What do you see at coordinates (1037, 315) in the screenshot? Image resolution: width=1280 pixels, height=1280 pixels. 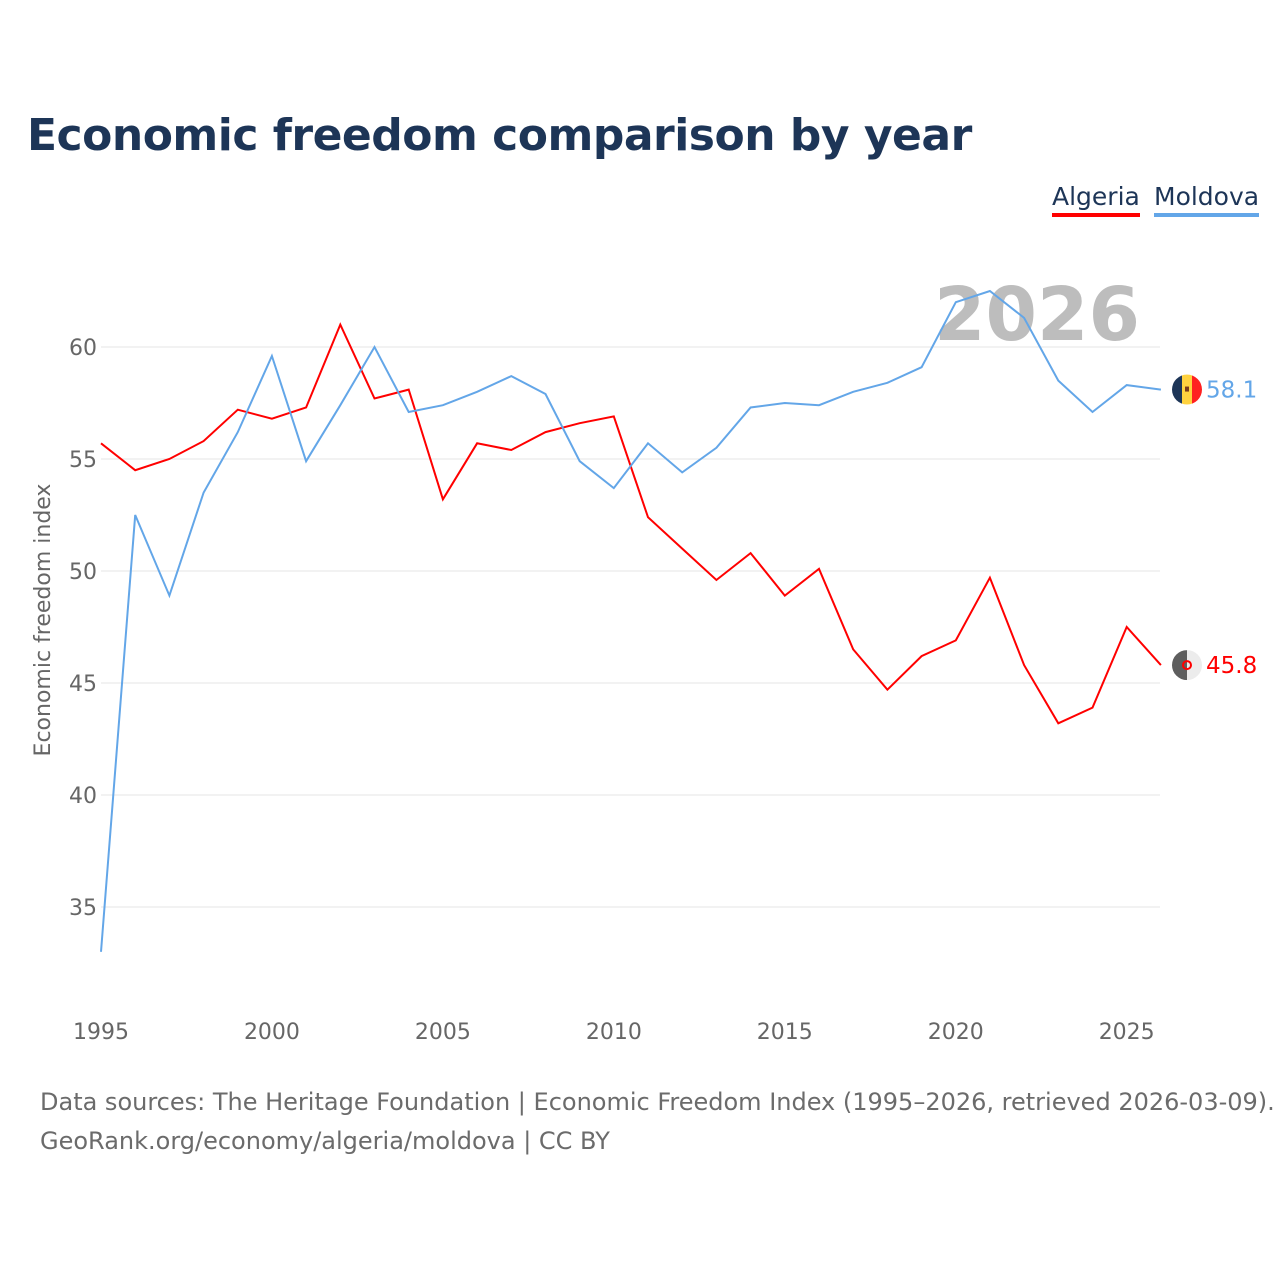 I see `year-watermark: 2026` at bounding box center [1037, 315].